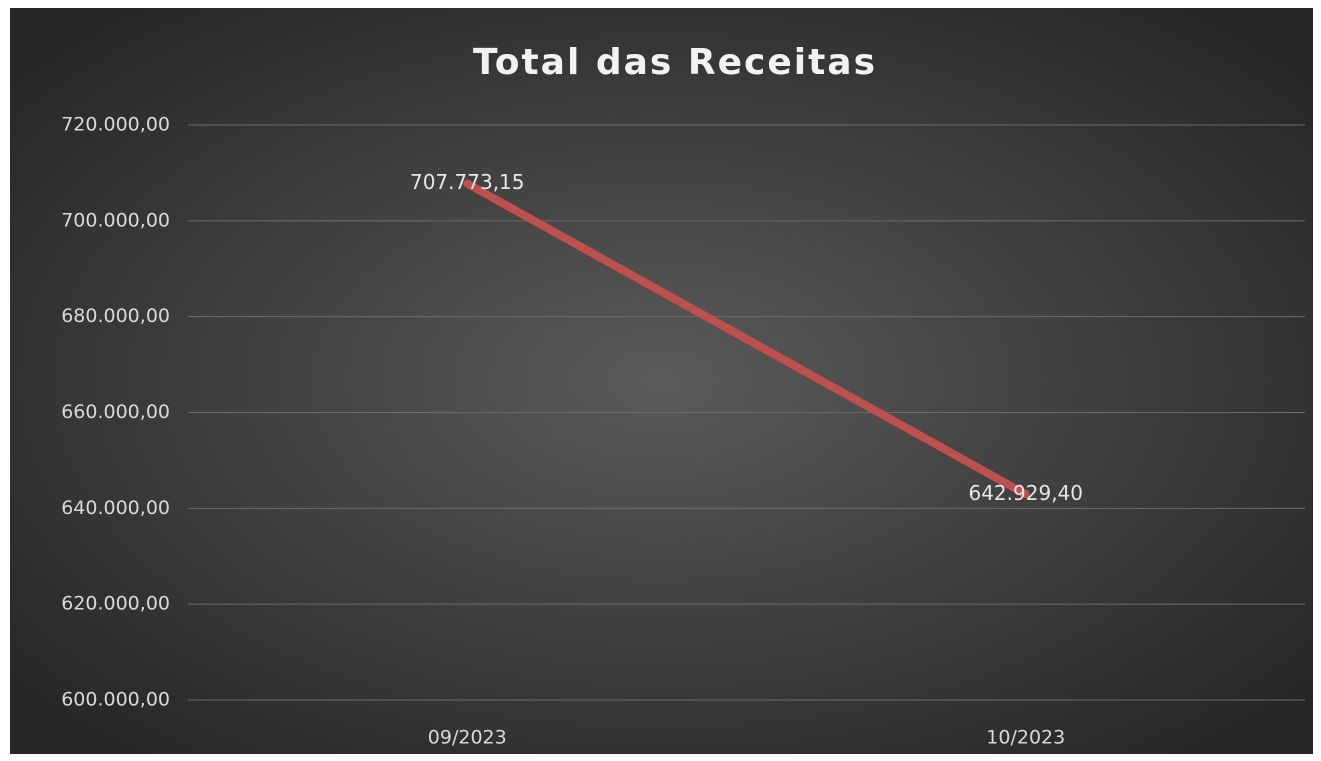 This screenshot has height=761, width=1321. Describe the element at coordinates (115, 604) in the screenshot. I see `y-tick-label: 620.000,00` at that location.